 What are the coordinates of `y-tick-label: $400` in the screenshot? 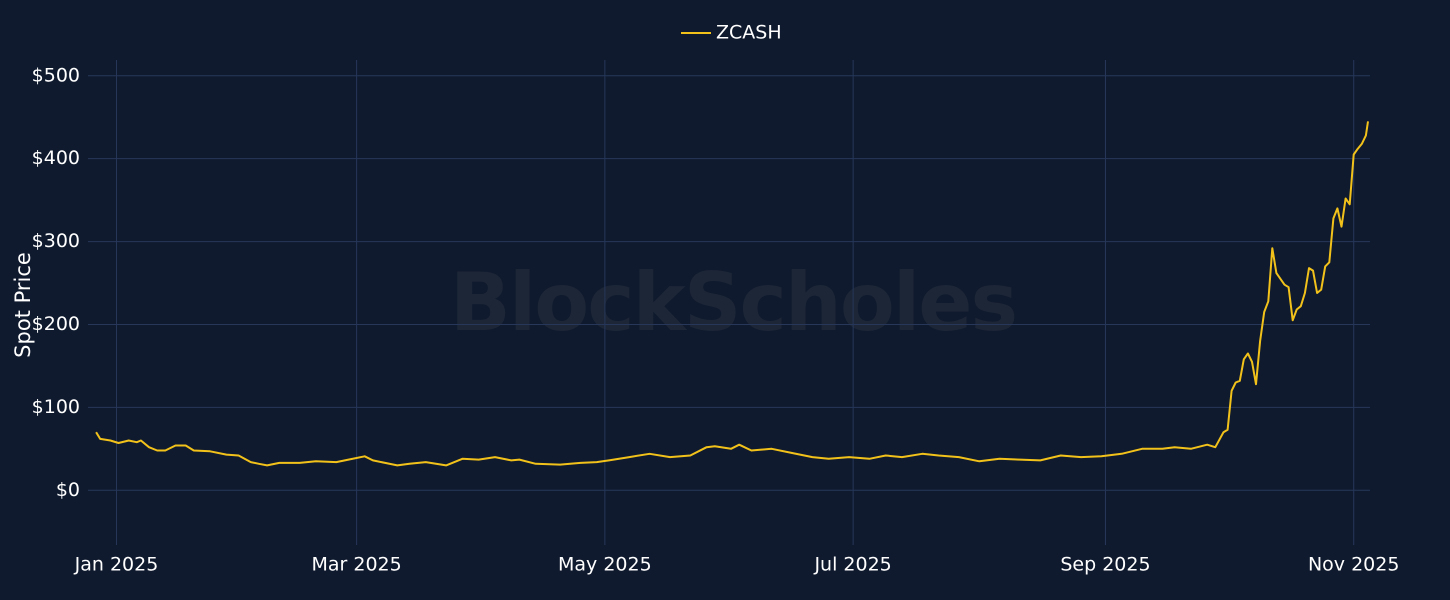 It's located at (56, 158).